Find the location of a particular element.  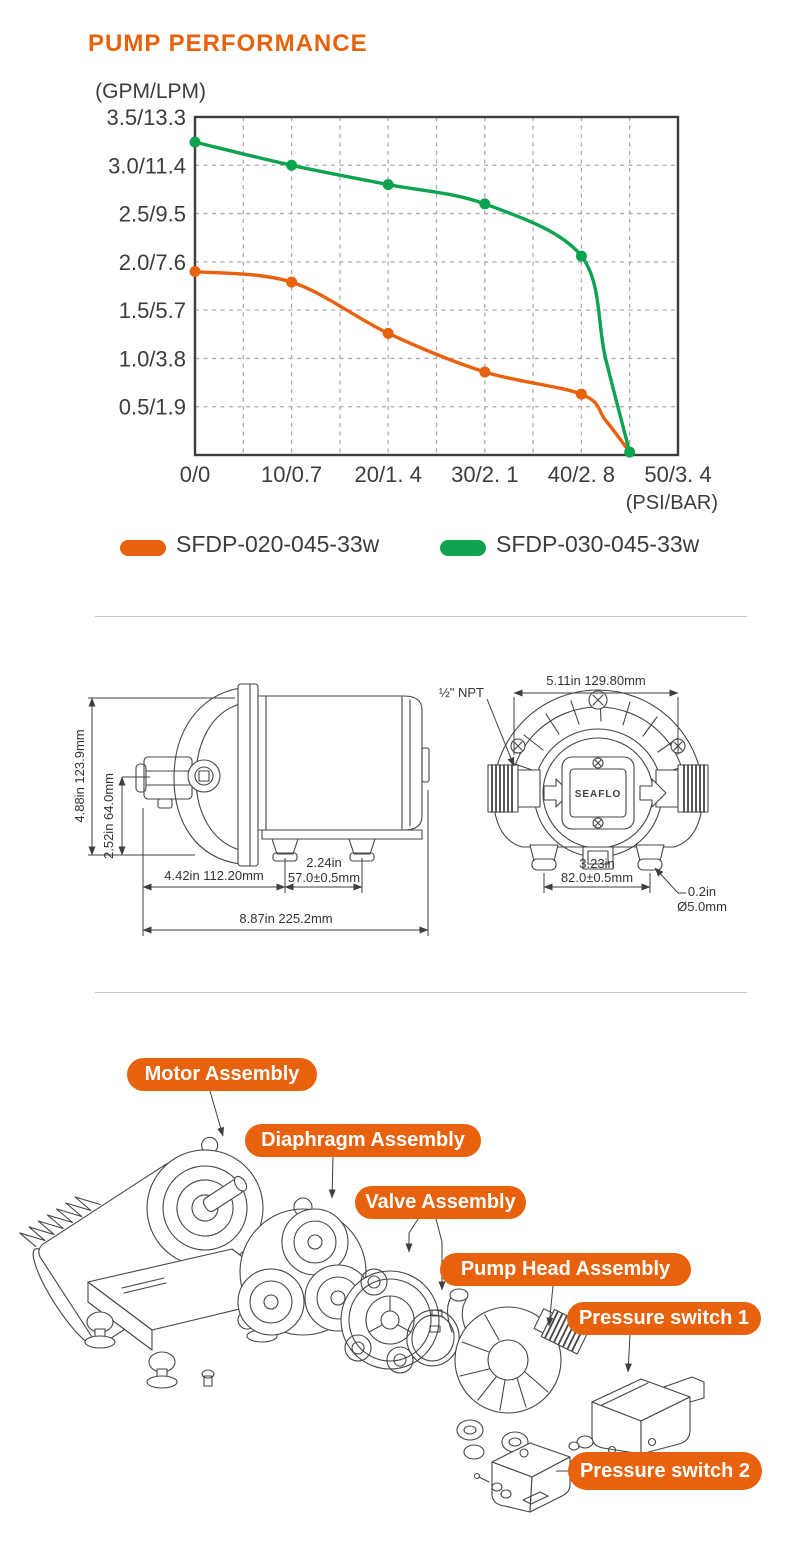

x-tick-label: 30/2. 1 is located at coordinates (484, 474).